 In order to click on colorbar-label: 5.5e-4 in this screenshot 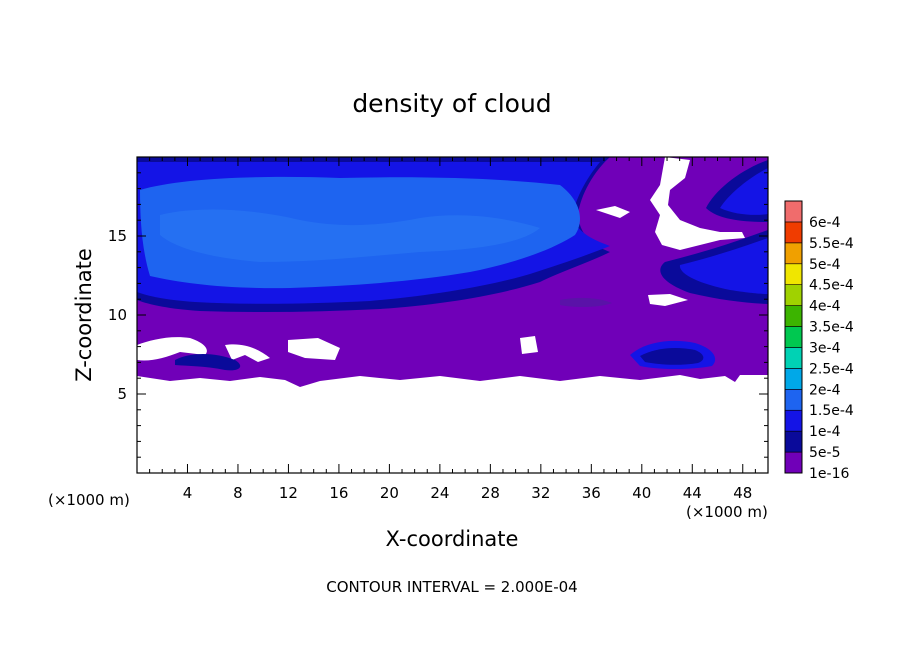, I will do `click(831, 244)`.